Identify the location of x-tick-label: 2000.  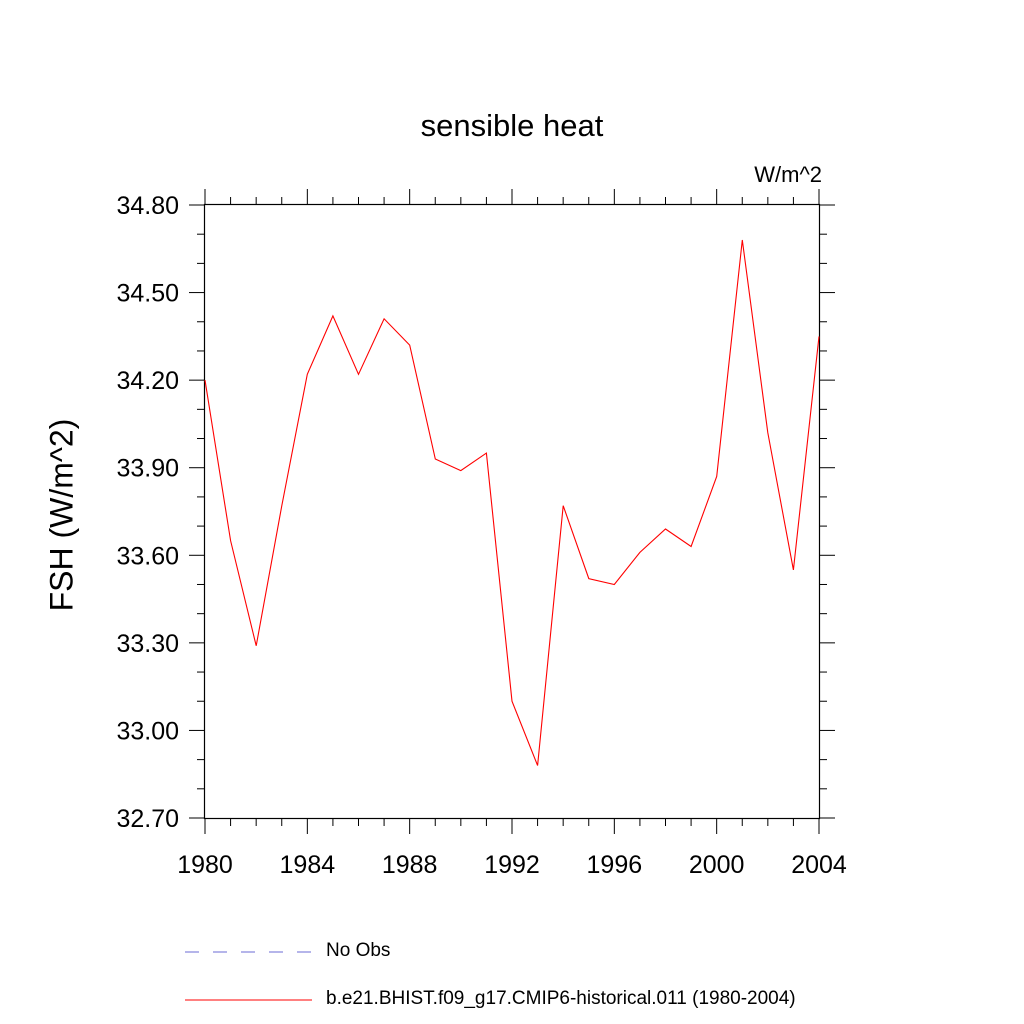
(717, 865).